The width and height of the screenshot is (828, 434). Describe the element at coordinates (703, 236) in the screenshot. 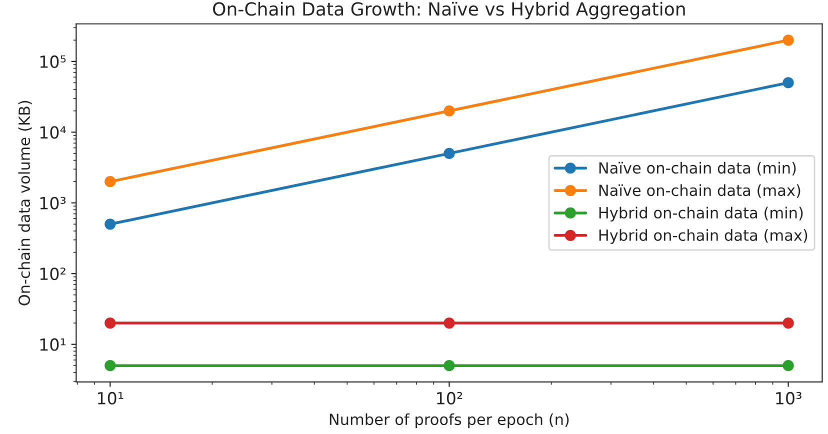

I see `legend-label: Hybrid on-chain data (max)` at that location.